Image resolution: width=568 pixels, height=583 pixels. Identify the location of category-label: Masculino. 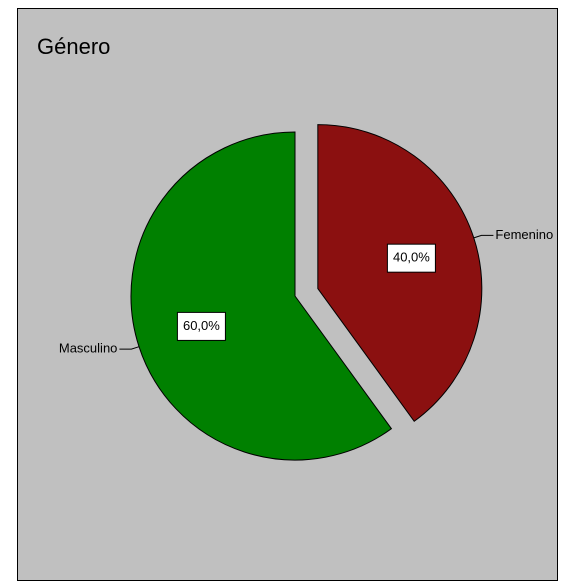
(88, 348).